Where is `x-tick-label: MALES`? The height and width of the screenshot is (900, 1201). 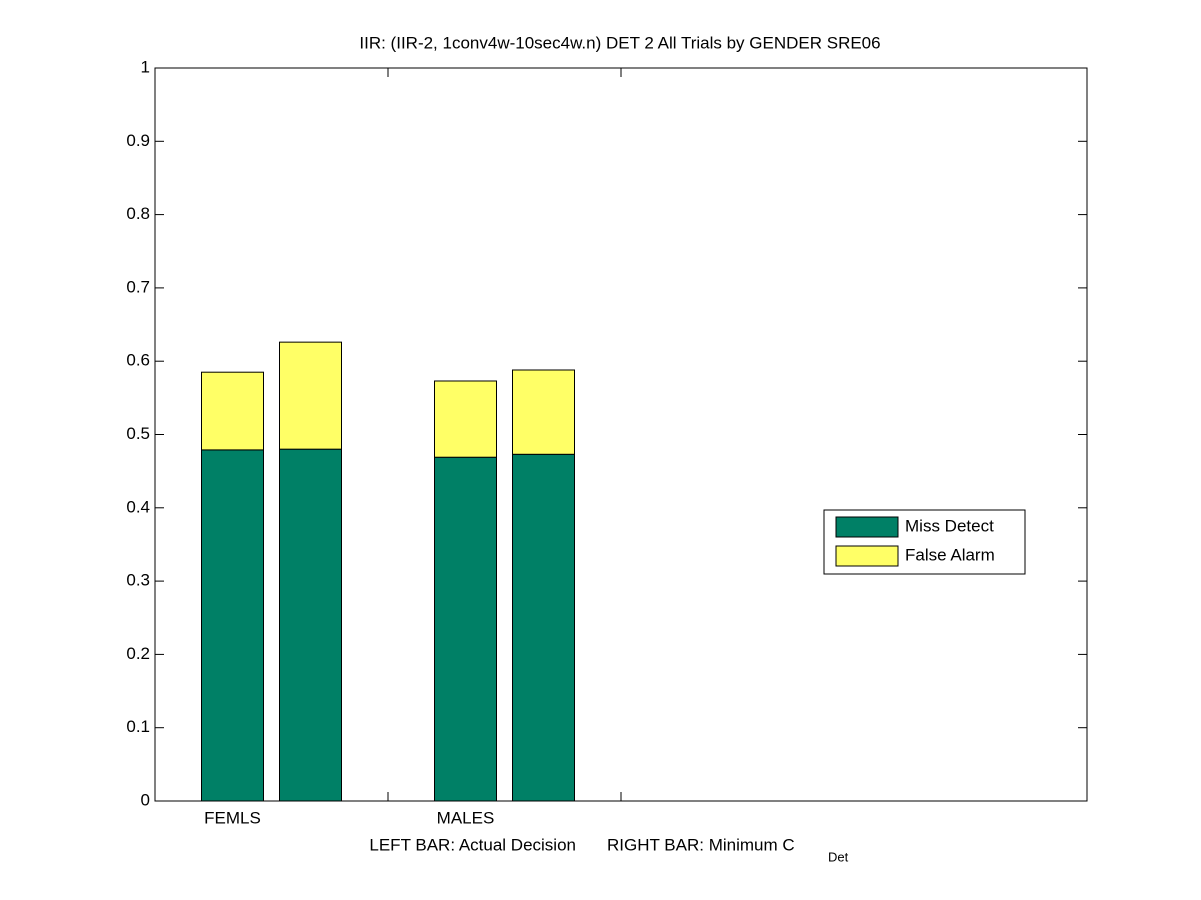 x-tick-label: MALES is located at coordinates (466, 817).